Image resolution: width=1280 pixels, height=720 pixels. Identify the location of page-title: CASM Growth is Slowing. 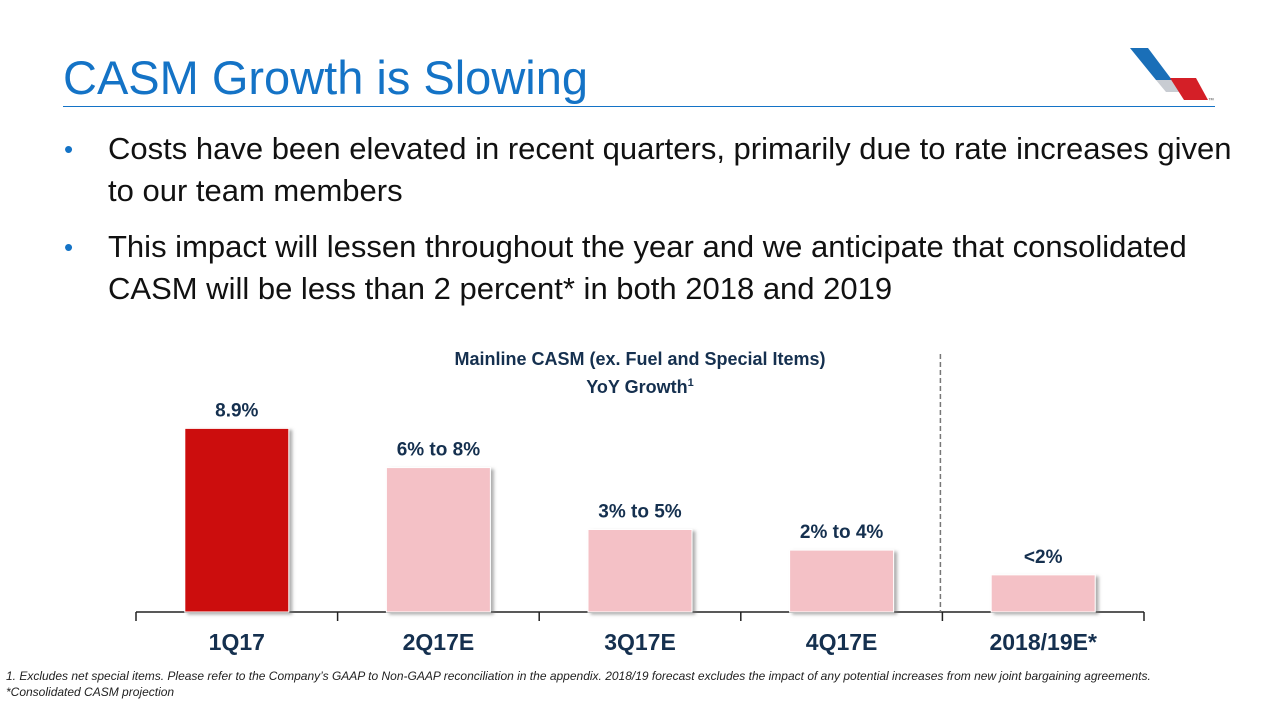
(325, 77).